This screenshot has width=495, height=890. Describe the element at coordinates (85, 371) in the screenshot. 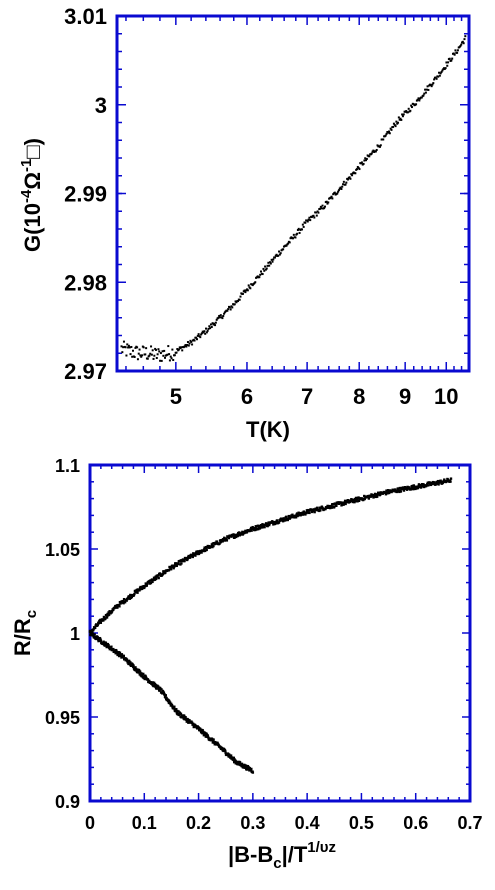

I see `chart1-y-tick-label: 2.97` at that location.